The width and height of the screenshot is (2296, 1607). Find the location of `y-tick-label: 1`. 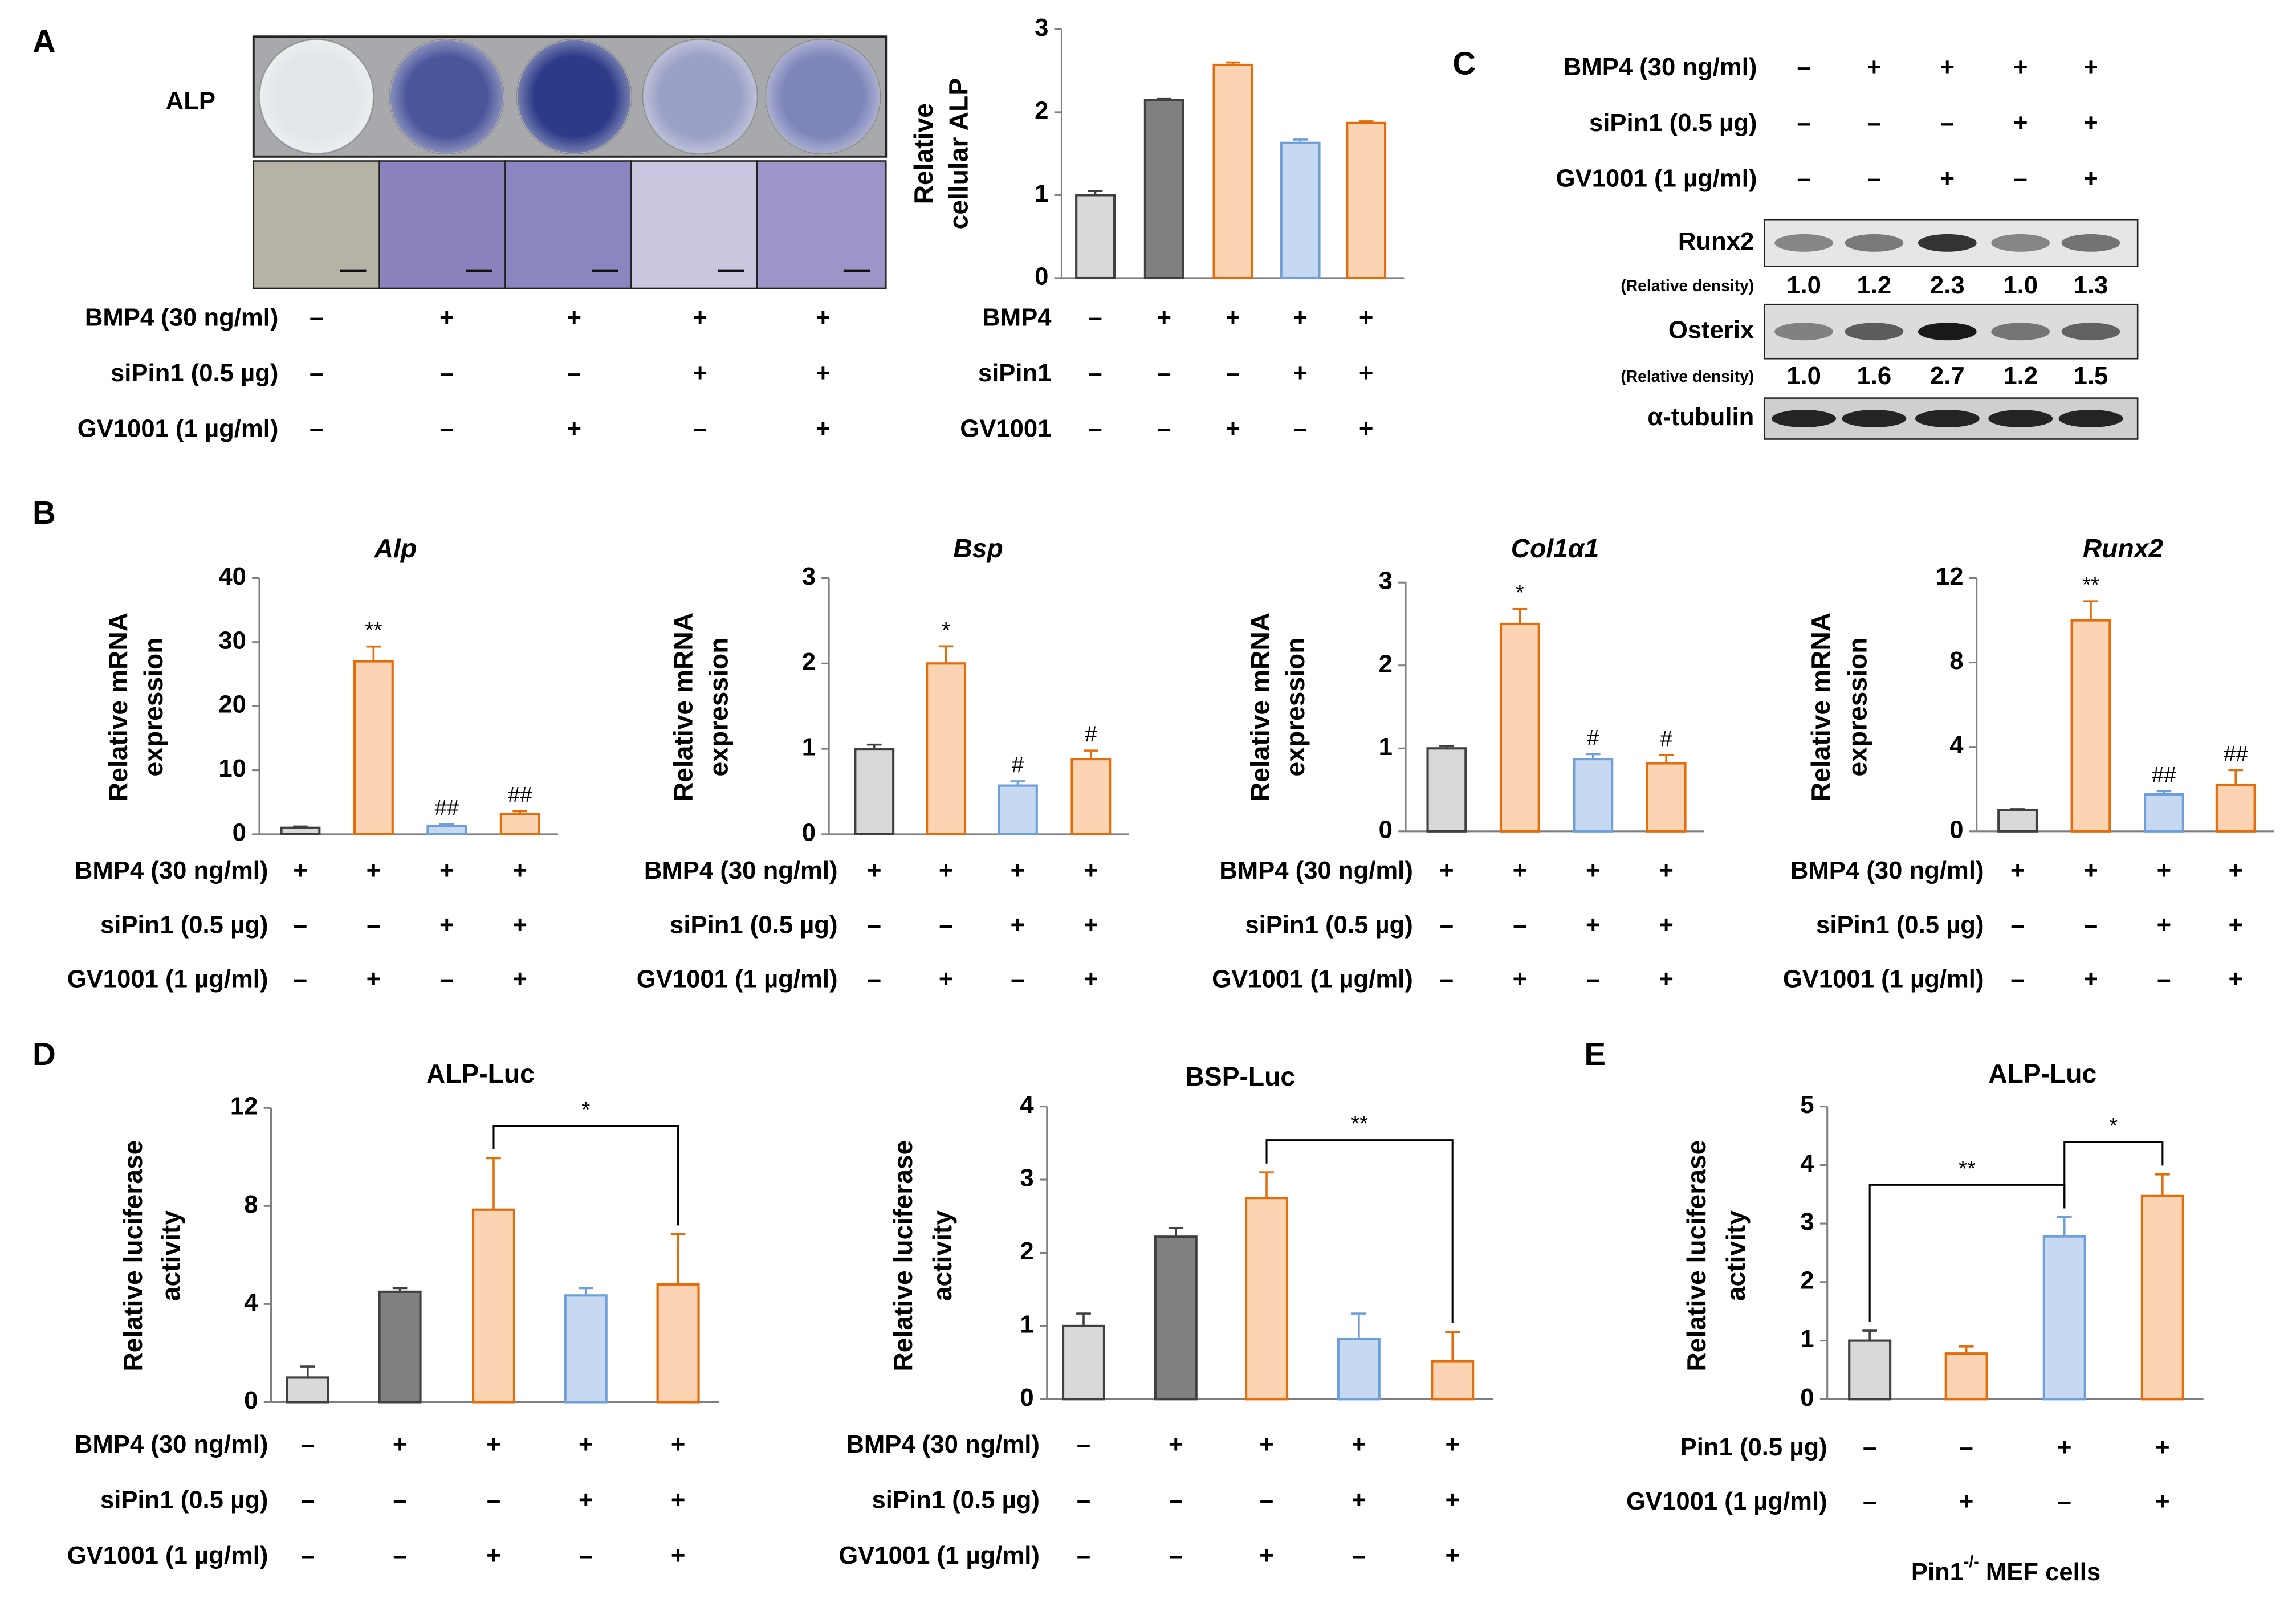

y-tick-label: 1 is located at coordinates (1807, 1339).